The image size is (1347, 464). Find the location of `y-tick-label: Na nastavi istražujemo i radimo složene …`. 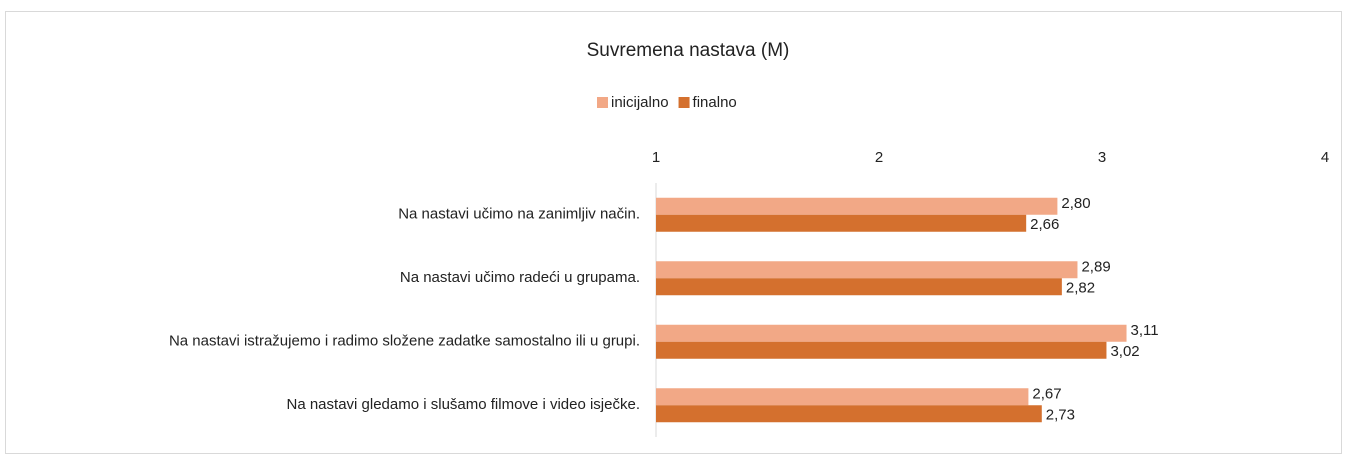

y-tick-label: Na nastavi istražujemo i radimo složene … is located at coordinates (404, 341).